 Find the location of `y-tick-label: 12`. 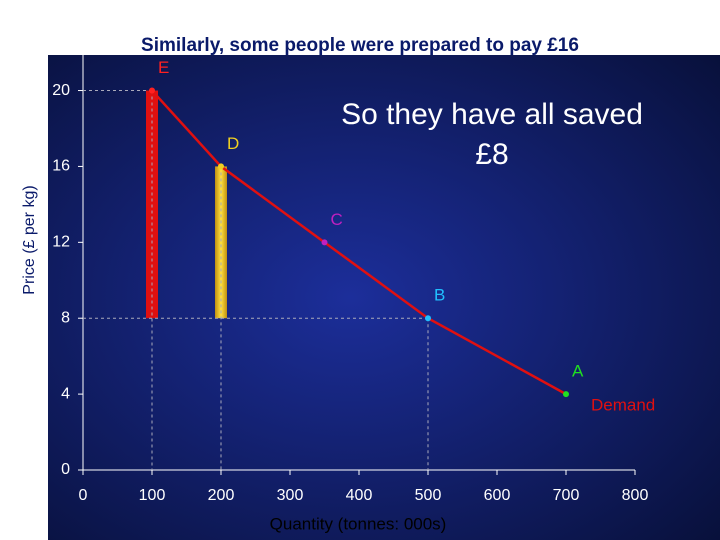

y-tick-label: 12 is located at coordinates (61, 242).